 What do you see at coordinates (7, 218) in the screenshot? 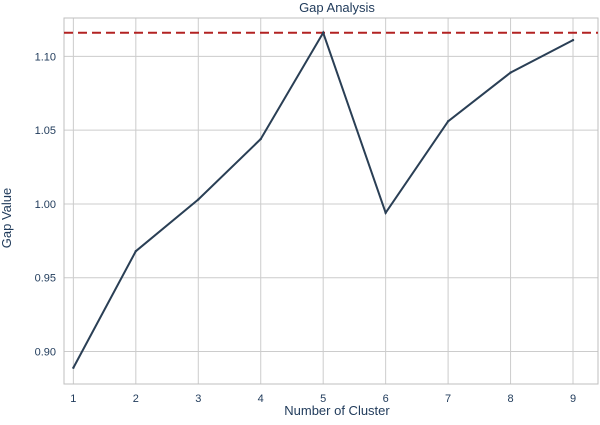
I see `y-axis-label: Gap Value` at bounding box center [7, 218].